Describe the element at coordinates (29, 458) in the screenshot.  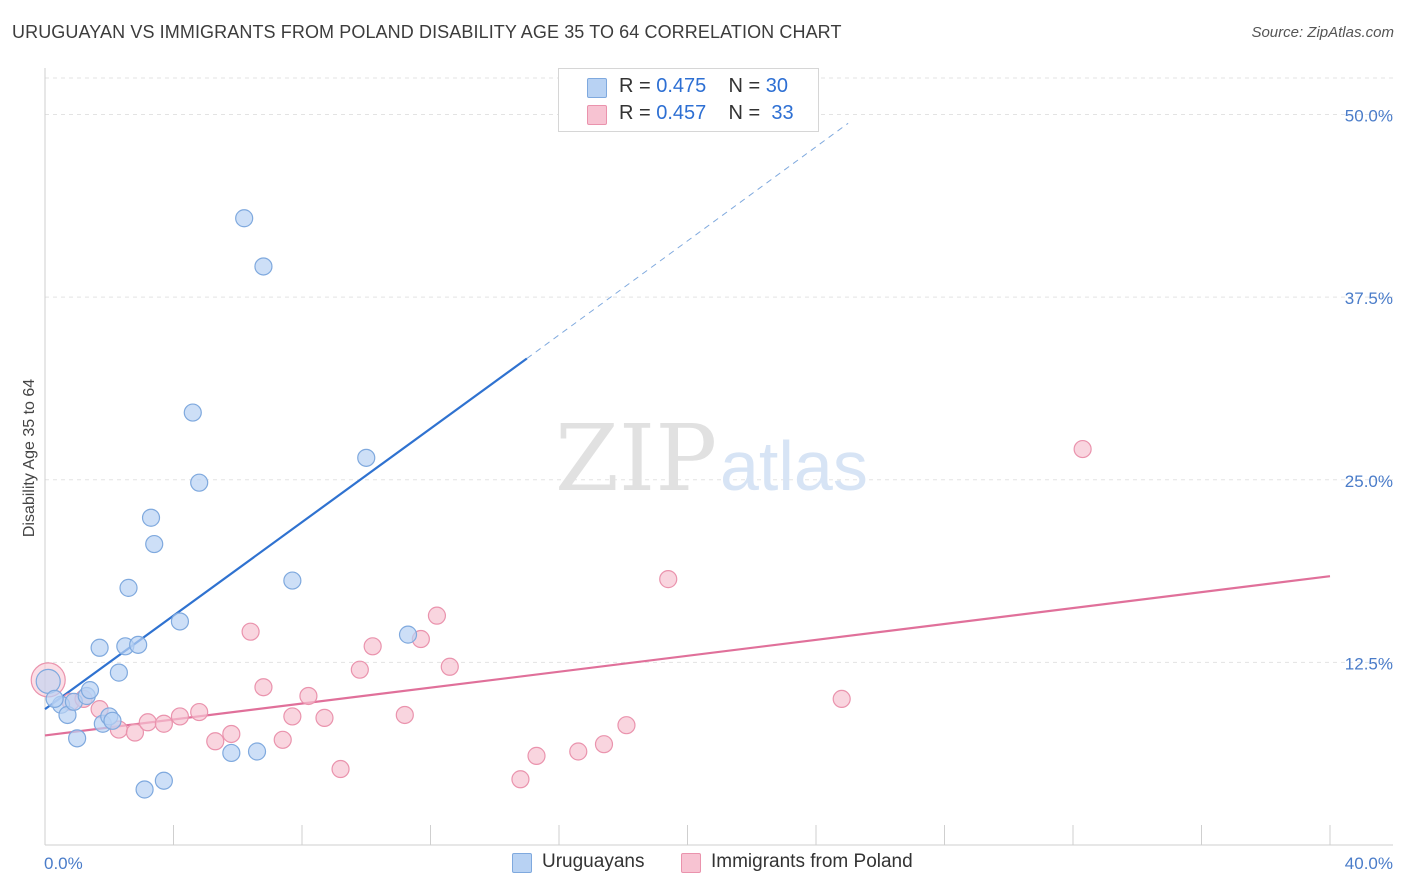
I see `y-axis-label: Disability Age 35 to 64` at that location.